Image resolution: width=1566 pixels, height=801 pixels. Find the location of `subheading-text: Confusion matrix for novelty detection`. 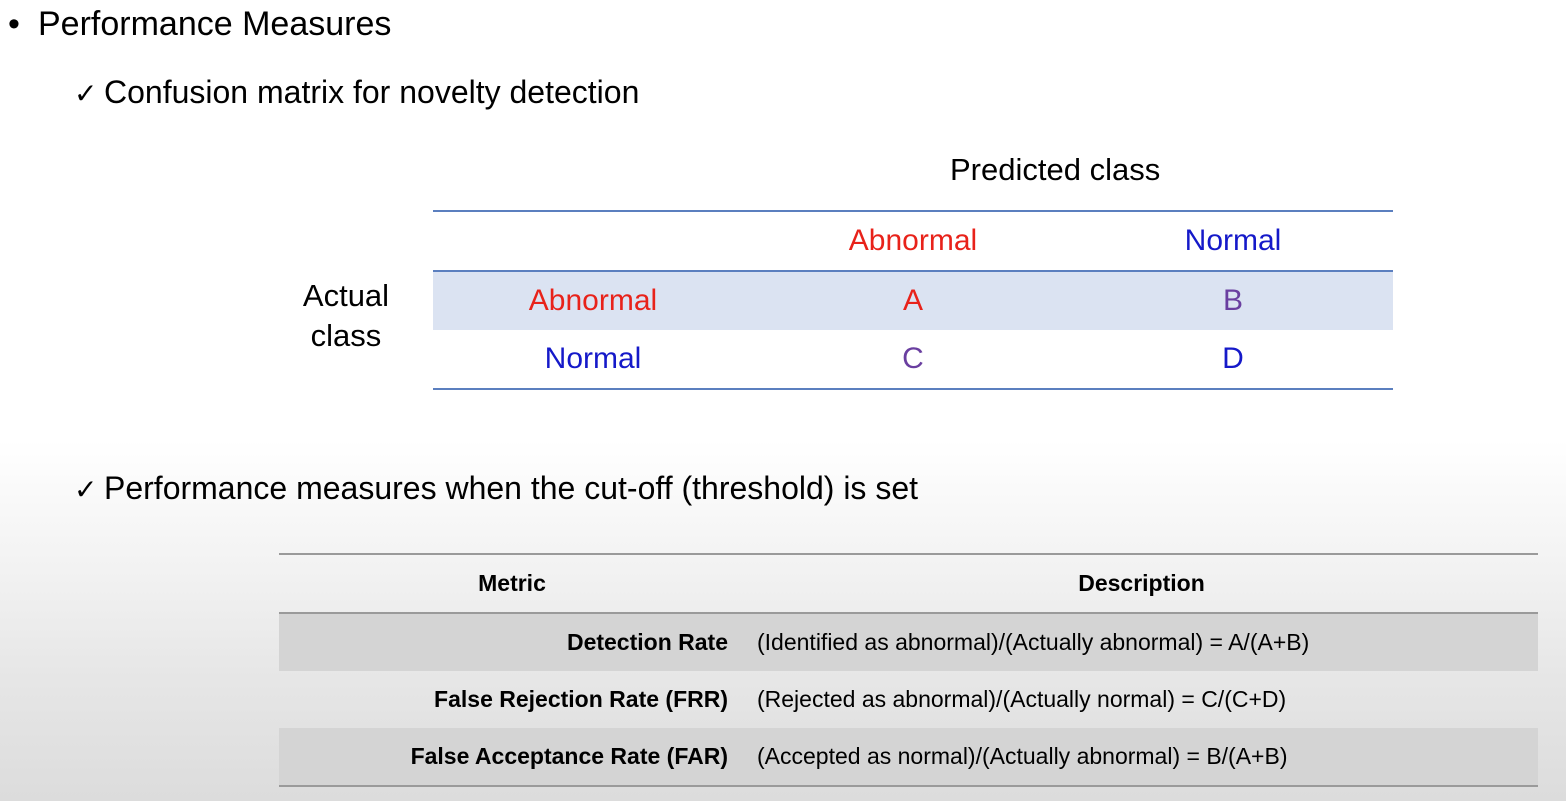

subheading-text: Confusion matrix for novelty detection is located at coordinates (372, 92).